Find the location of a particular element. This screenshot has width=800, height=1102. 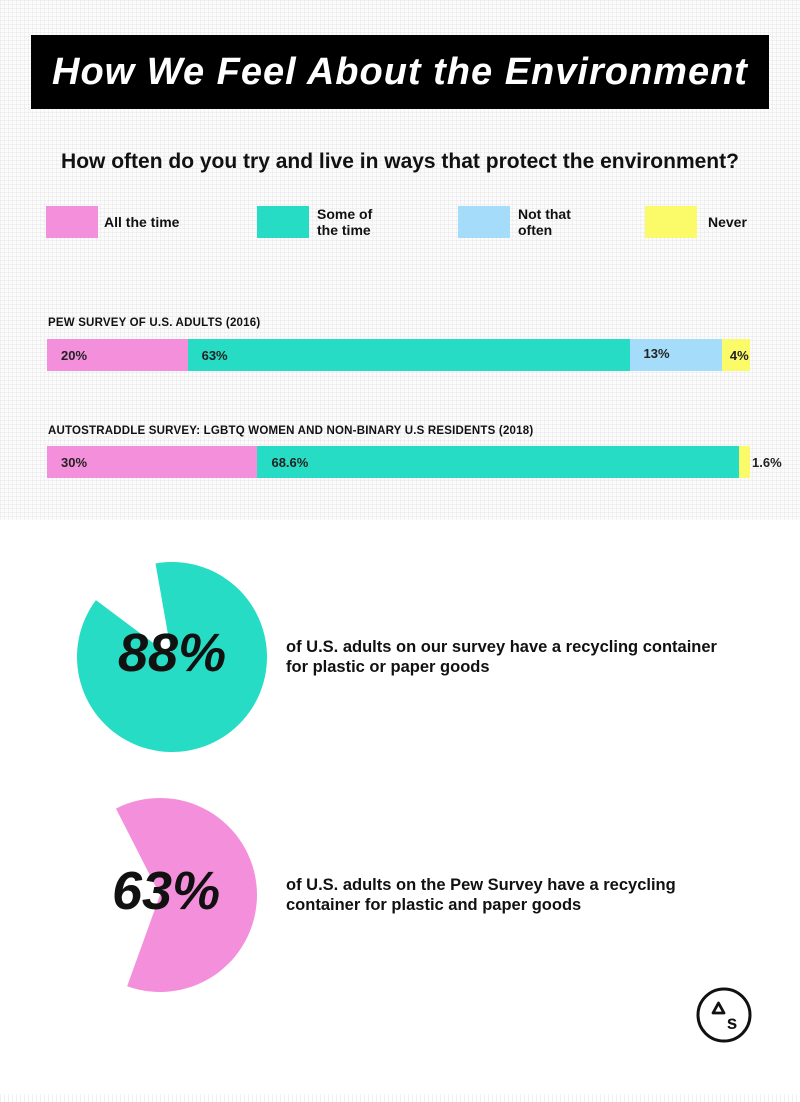

segment-not-that-often is located at coordinates (676, 355).